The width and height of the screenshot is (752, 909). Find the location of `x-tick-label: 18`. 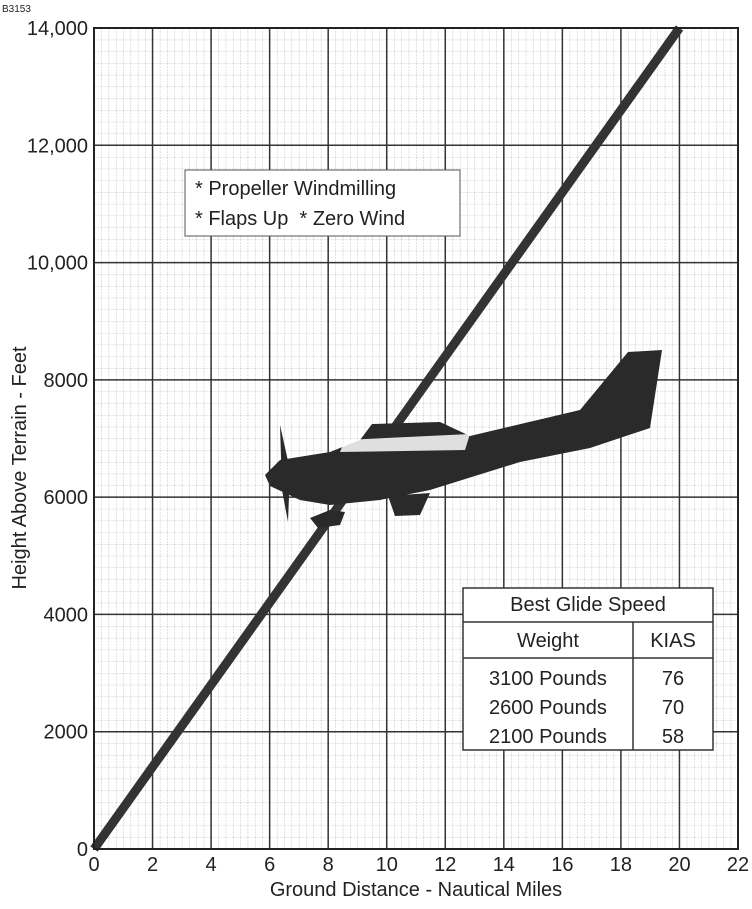

x-tick-label: 18 is located at coordinates (621, 865).